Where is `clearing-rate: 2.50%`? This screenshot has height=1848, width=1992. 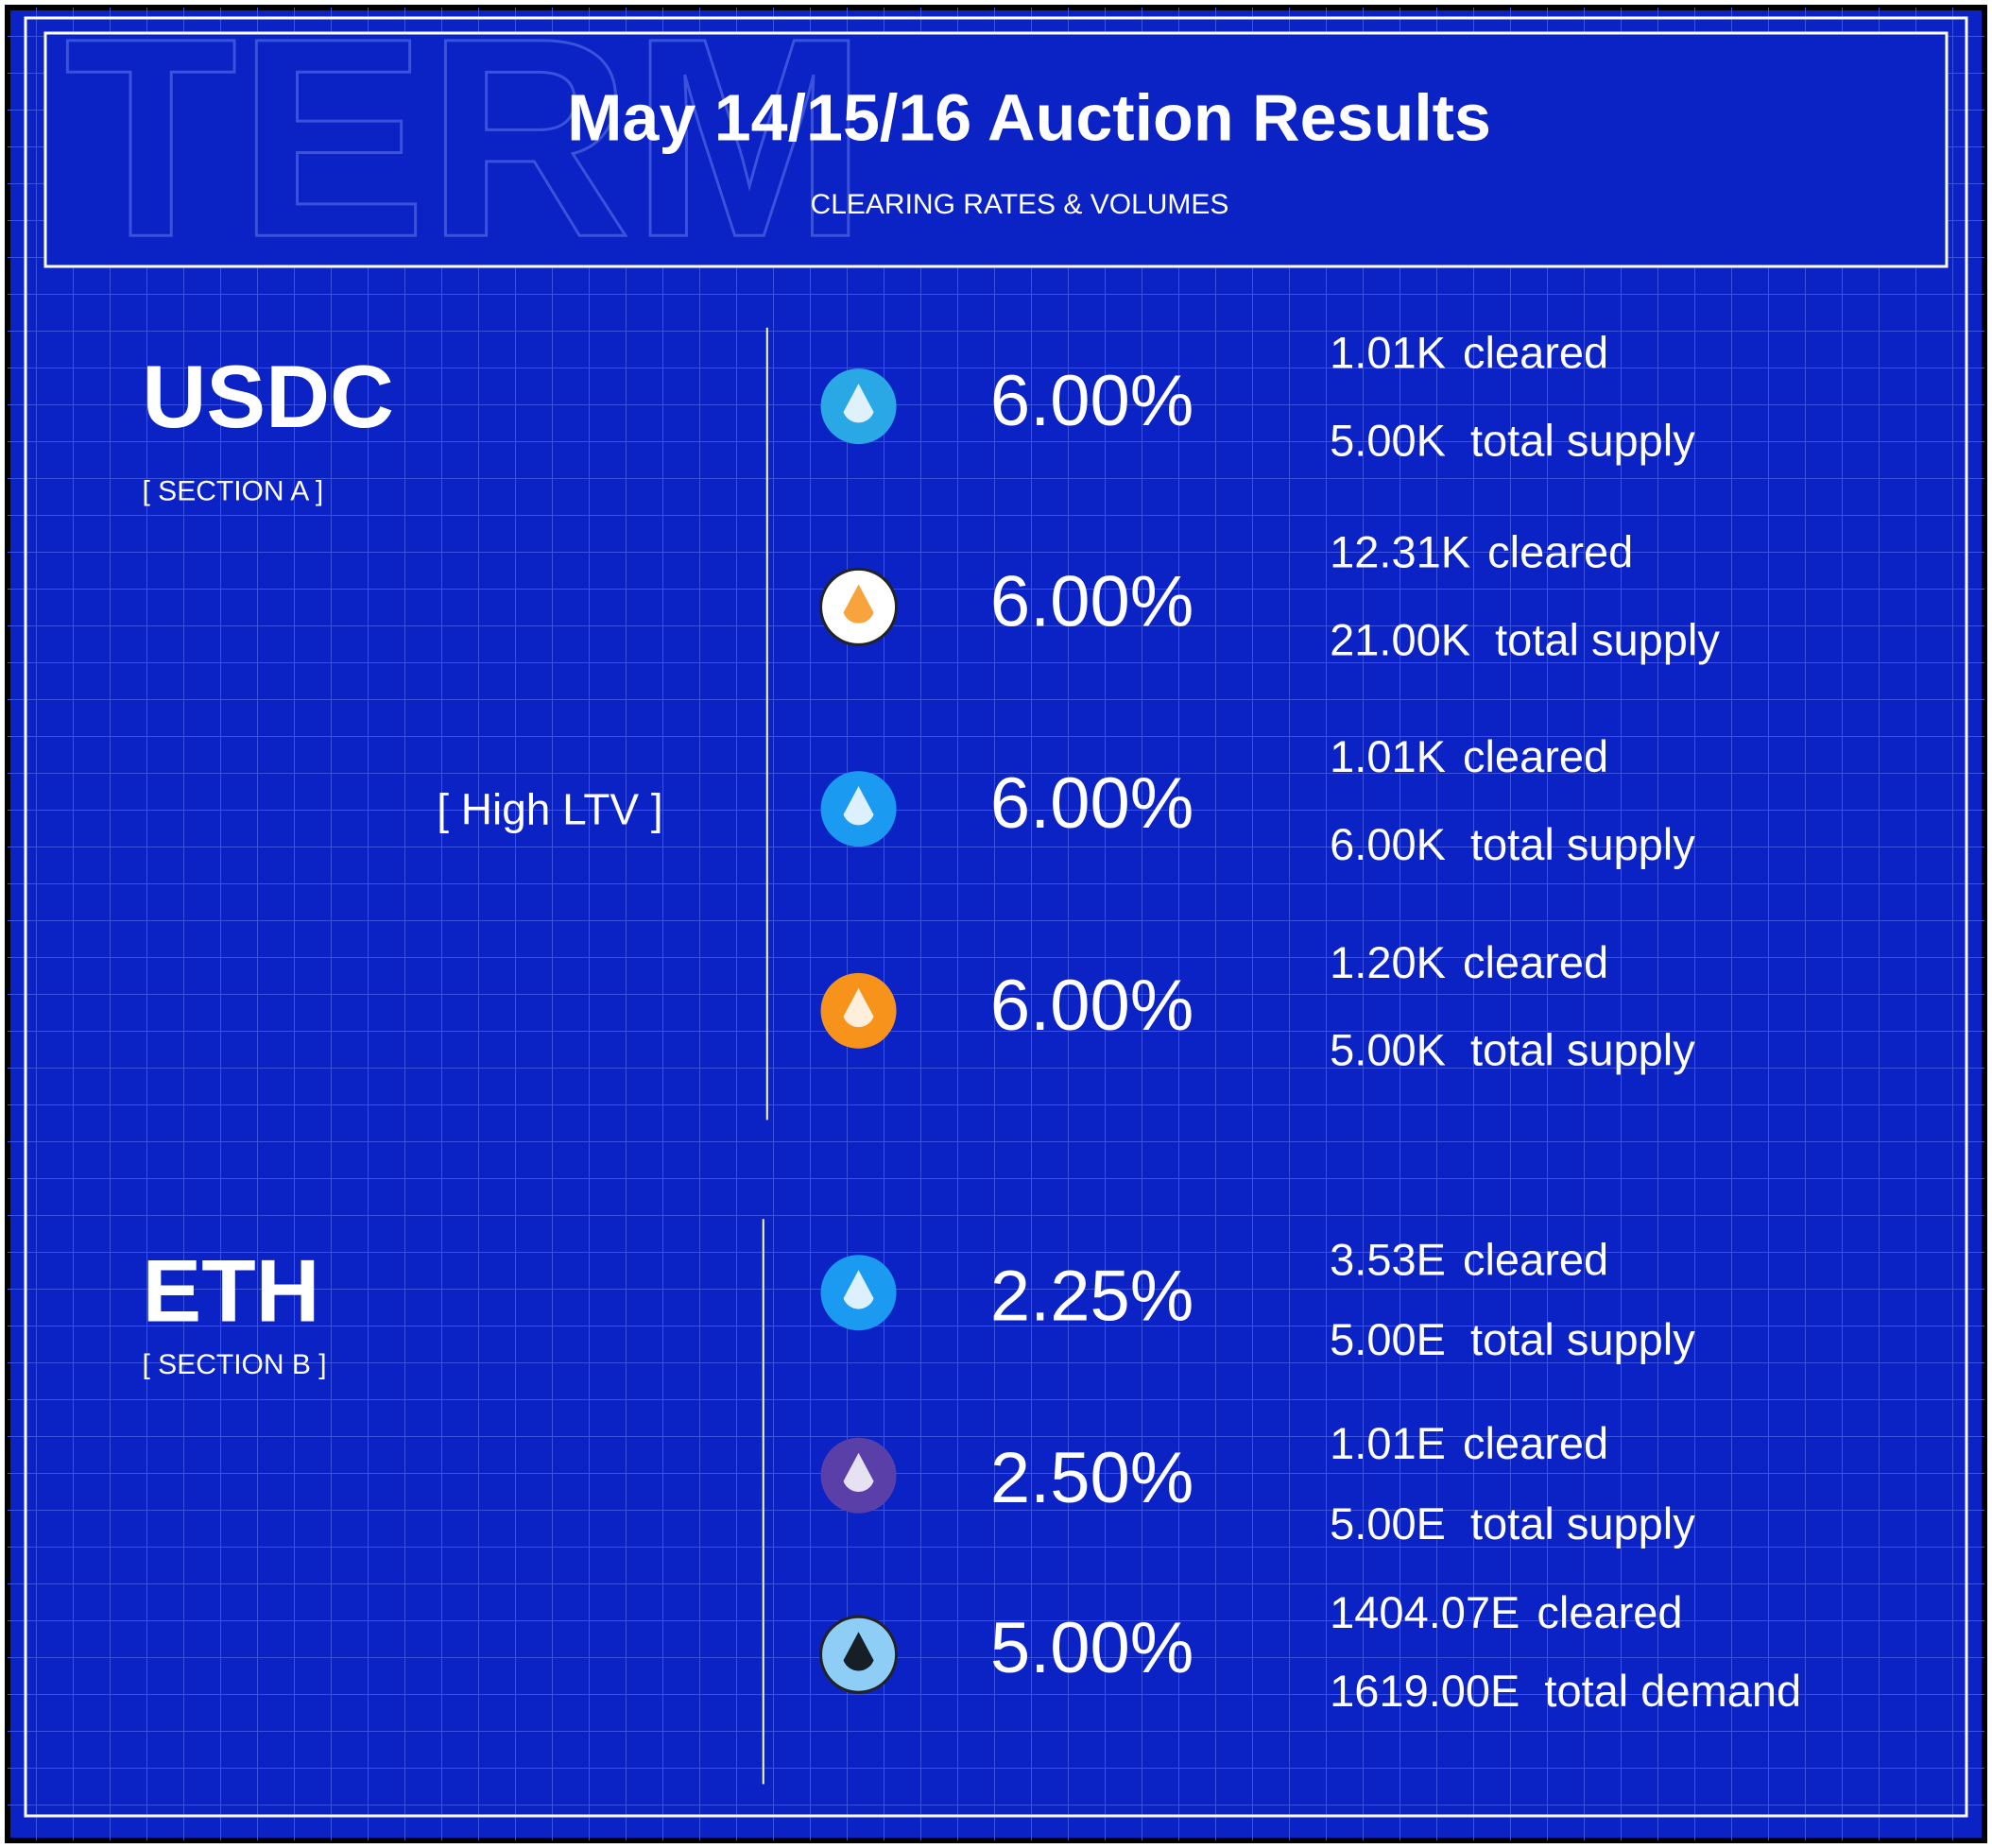
clearing-rate: 2.50% is located at coordinates (1092, 1478).